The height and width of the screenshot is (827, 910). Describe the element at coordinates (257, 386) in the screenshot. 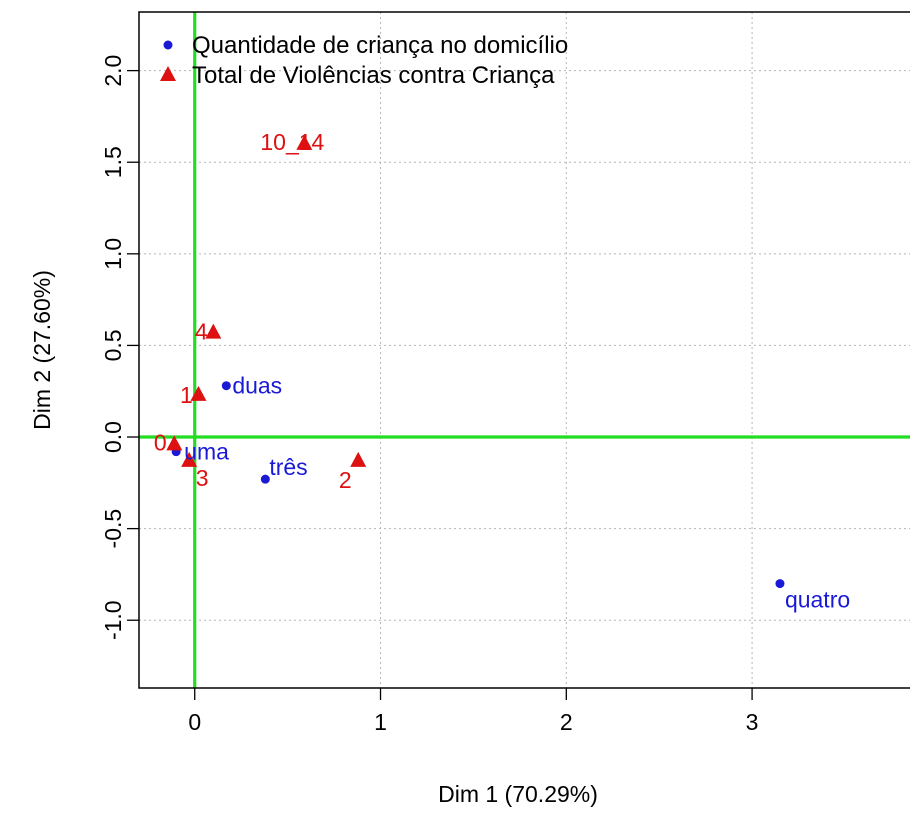

I see `data-point-label: duas` at that location.